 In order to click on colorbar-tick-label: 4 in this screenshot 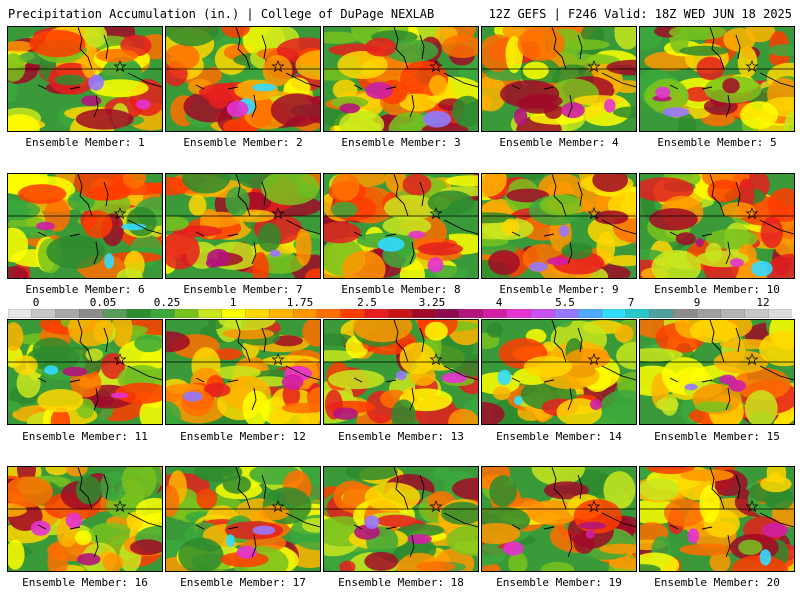, I will do `click(499, 302)`.